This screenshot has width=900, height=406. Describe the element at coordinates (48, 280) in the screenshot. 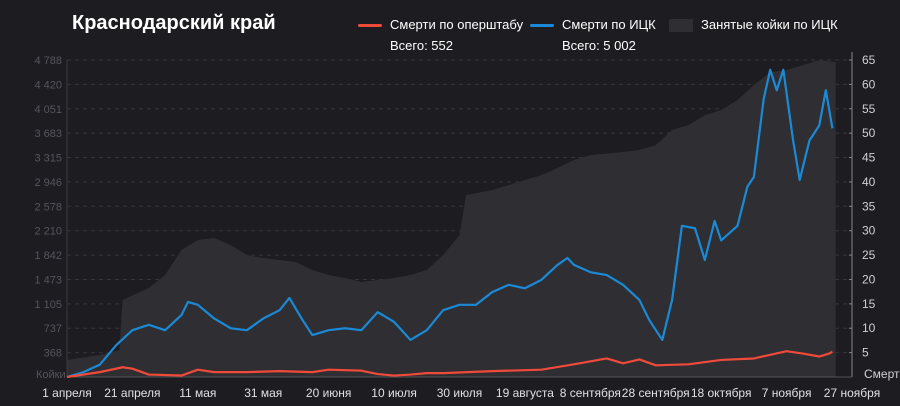

I see `y-left-tick-label: 1 473` at that location.